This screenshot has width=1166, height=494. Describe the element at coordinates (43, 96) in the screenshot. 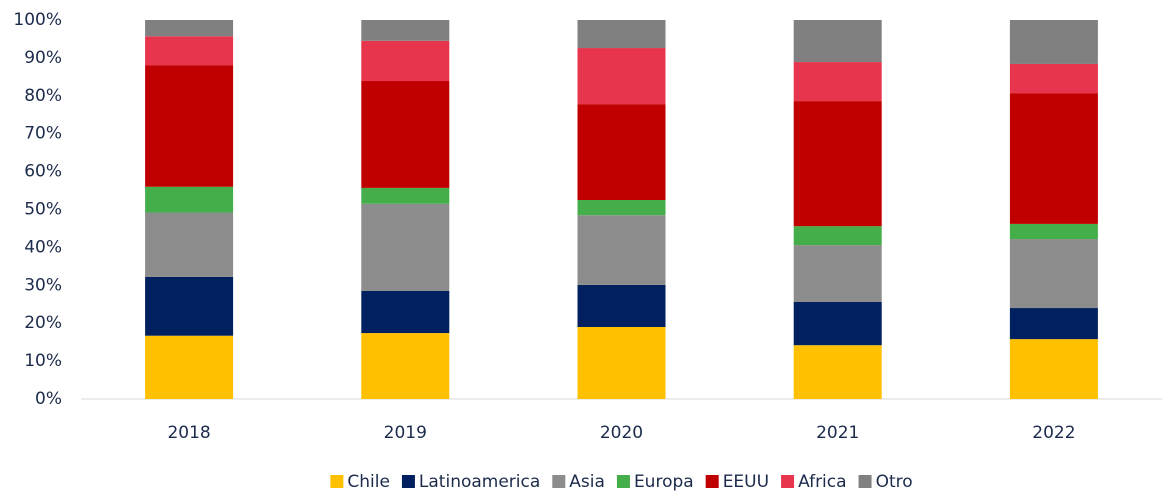

I see `y-tick-label: 80%` at that location.